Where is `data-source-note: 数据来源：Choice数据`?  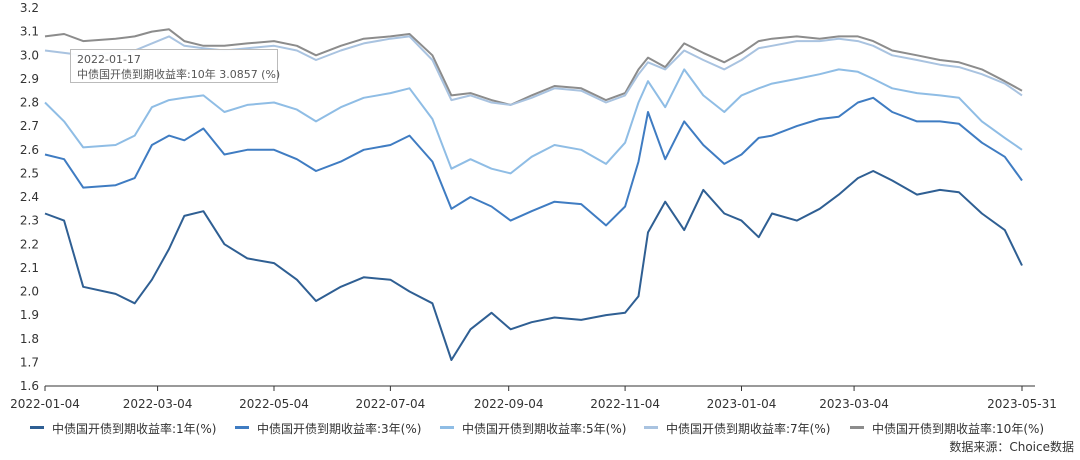
data-source-note: 数据来源：Choice数据 is located at coordinates (1011, 447).